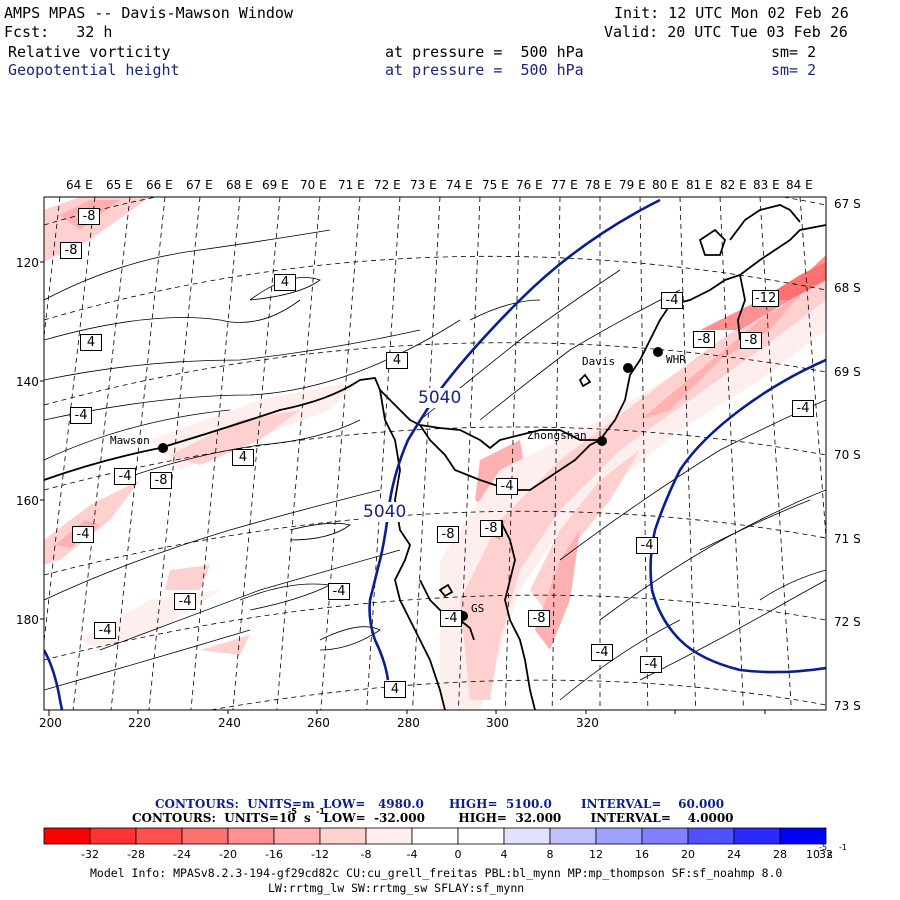 The image size is (900, 900). Describe the element at coordinates (766, 185) in the screenshot. I see `lon-label: 83 E` at that location.